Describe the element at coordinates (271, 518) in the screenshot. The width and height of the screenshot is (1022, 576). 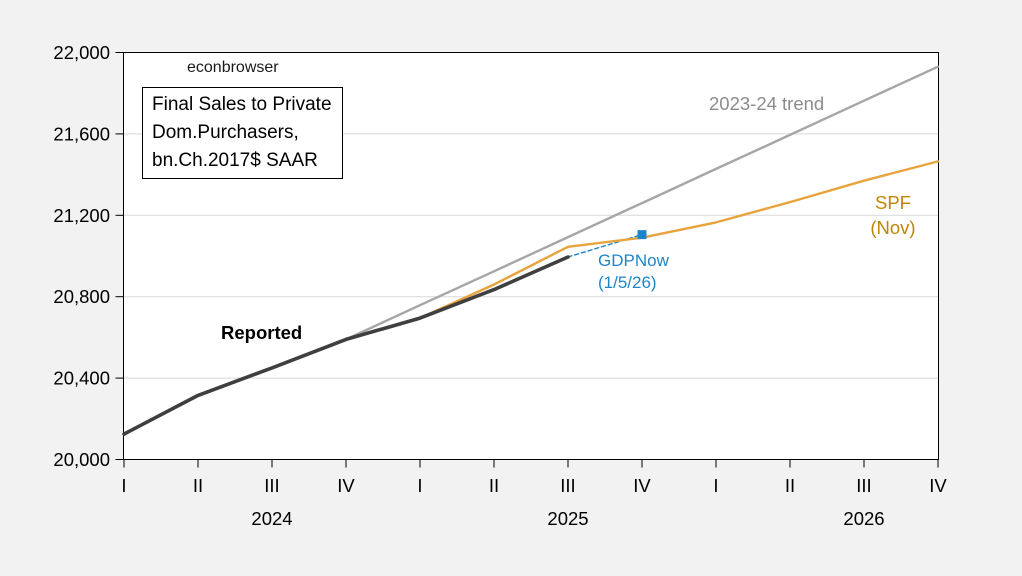
I see `year-label-2024: 2024` at that location.